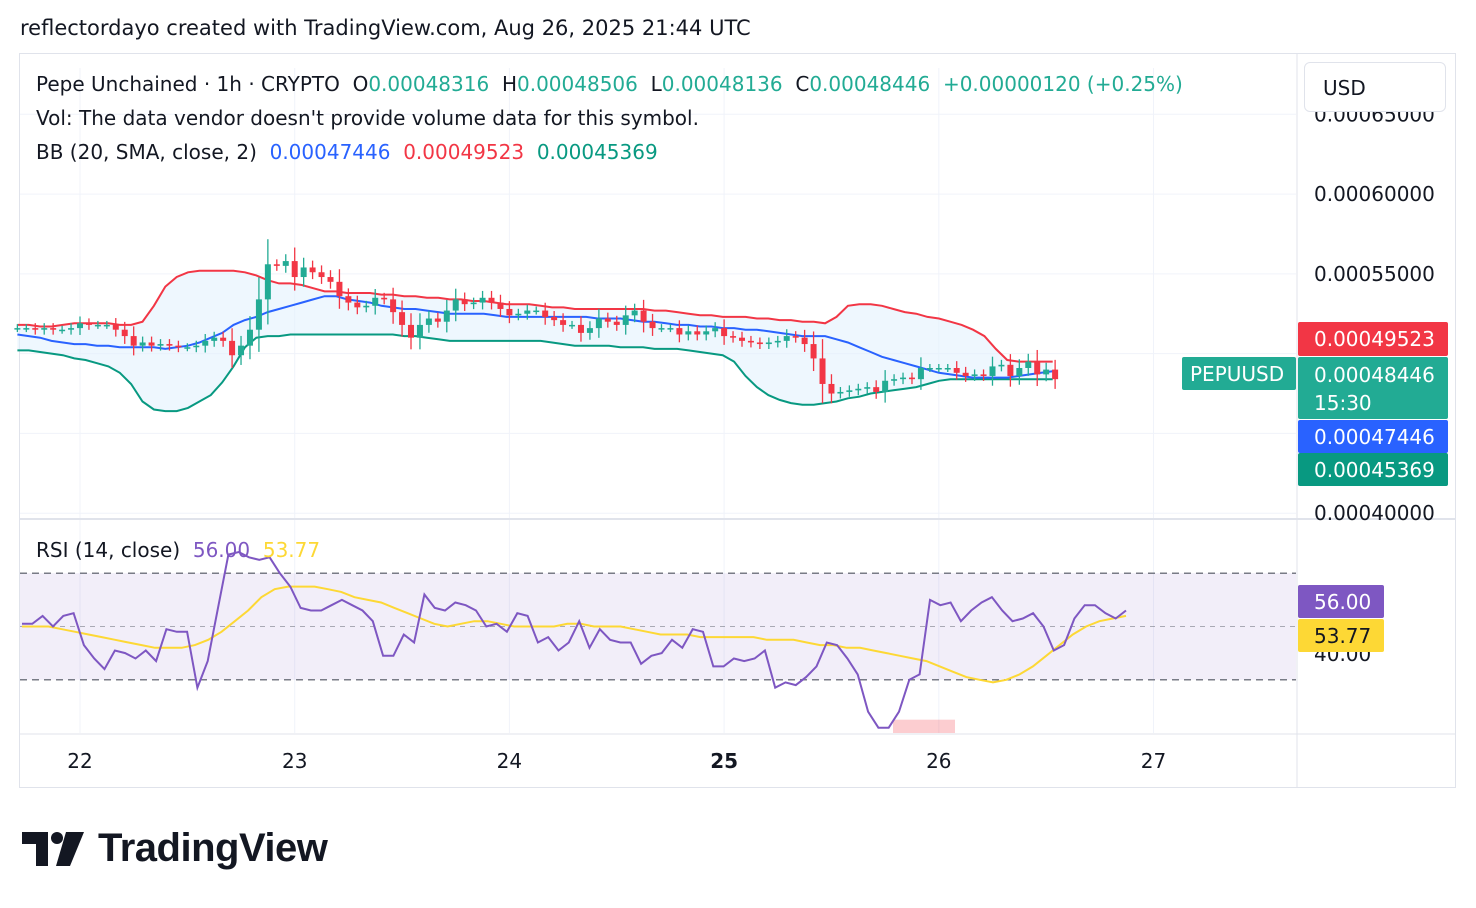  What do you see at coordinates (108, 550) in the screenshot?
I see `rsi-label: RSI (14, close)` at bounding box center [108, 550].